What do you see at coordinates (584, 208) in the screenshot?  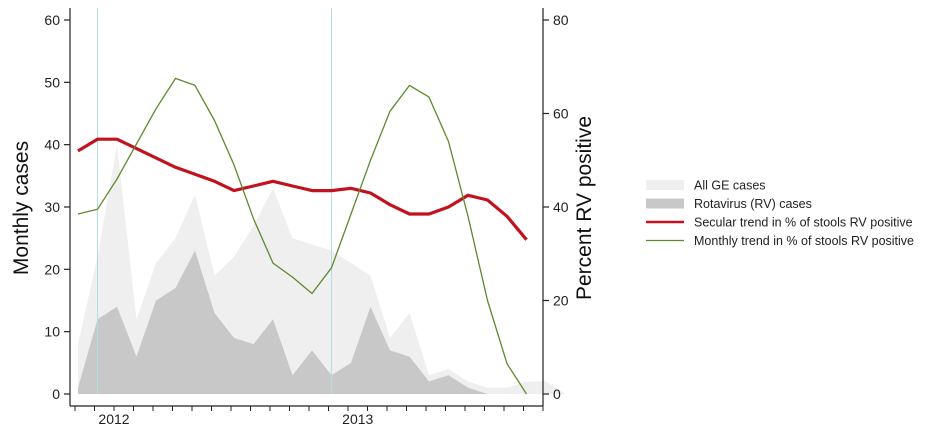 I see `y-axis-right-title: Percent RV positive` at bounding box center [584, 208].